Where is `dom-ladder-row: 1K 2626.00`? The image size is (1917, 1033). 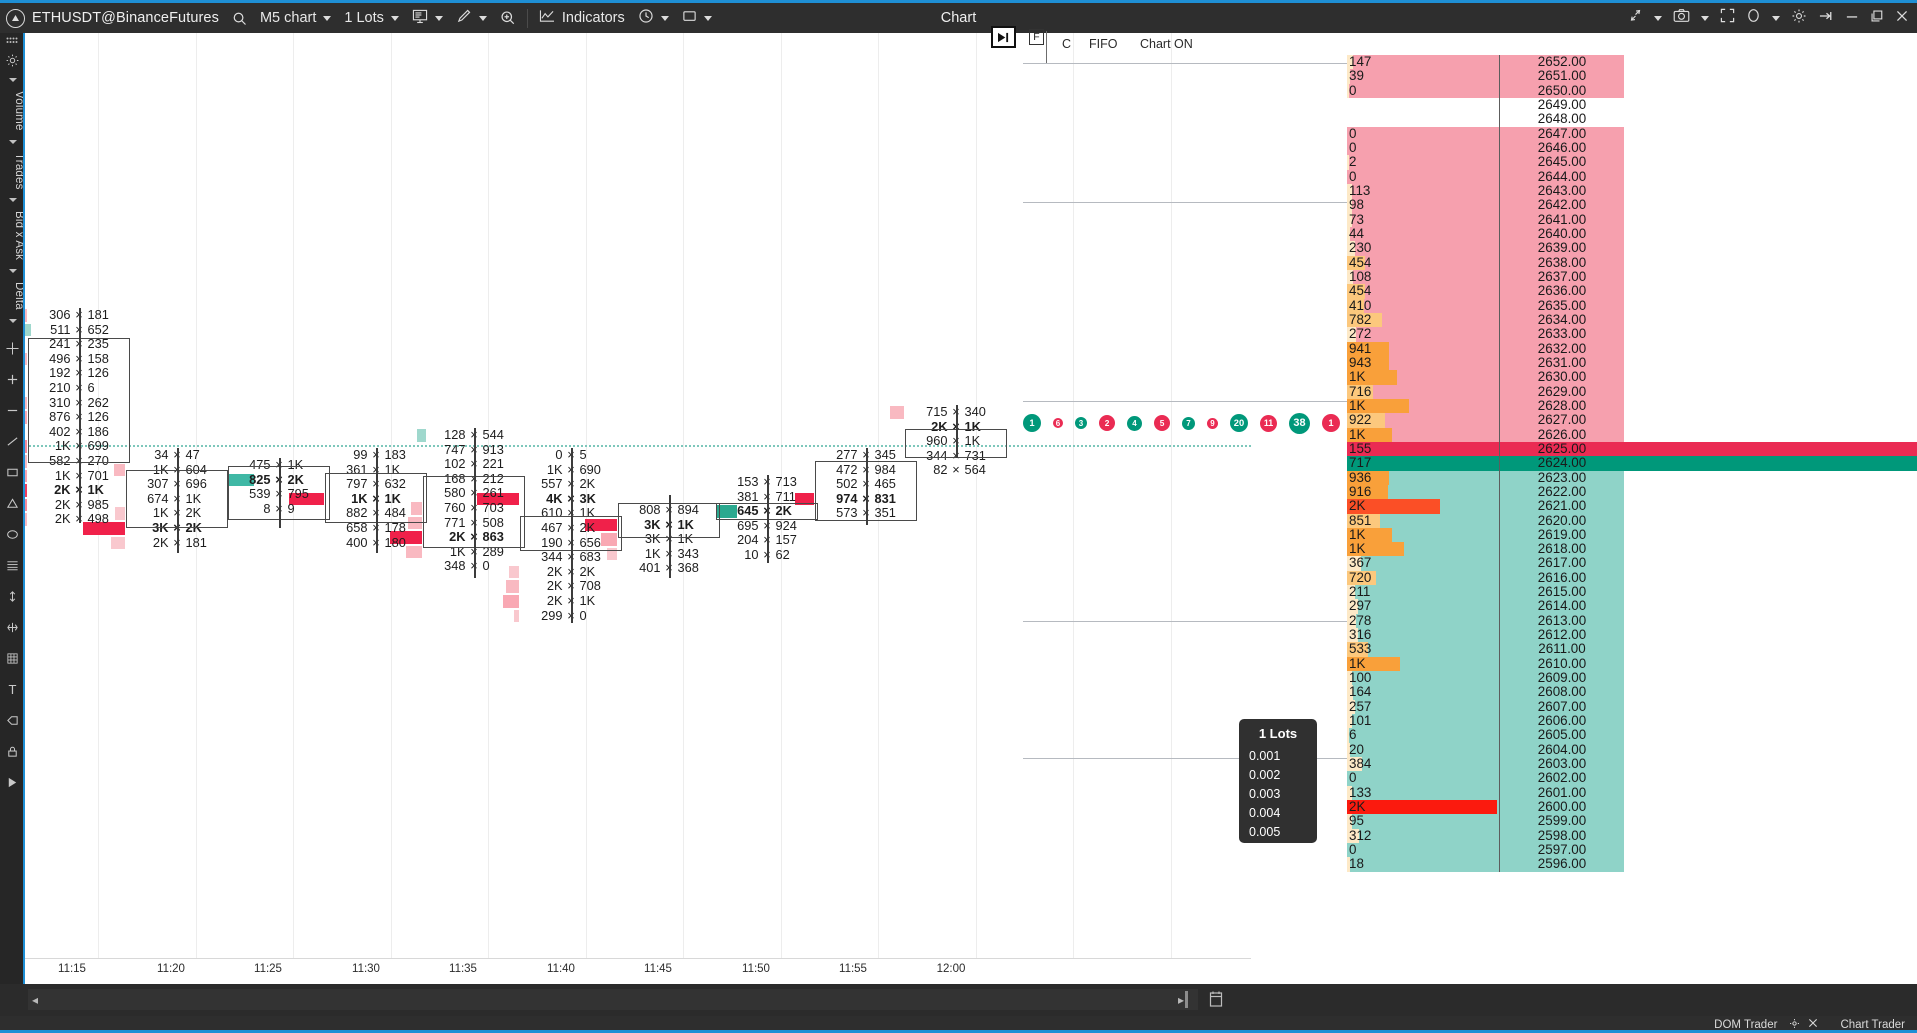 dom-ladder-row: 1K 2626.00 is located at coordinates (1632, 434).